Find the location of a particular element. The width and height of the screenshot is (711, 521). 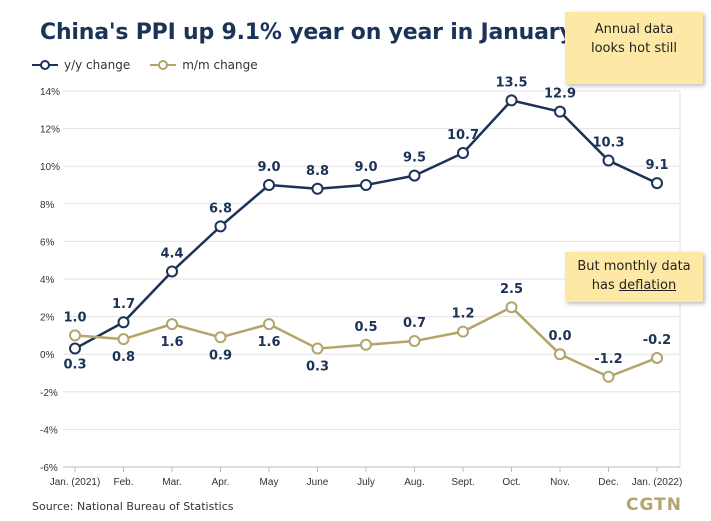

y-tick-label: 0% is located at coordinates (47, 355).